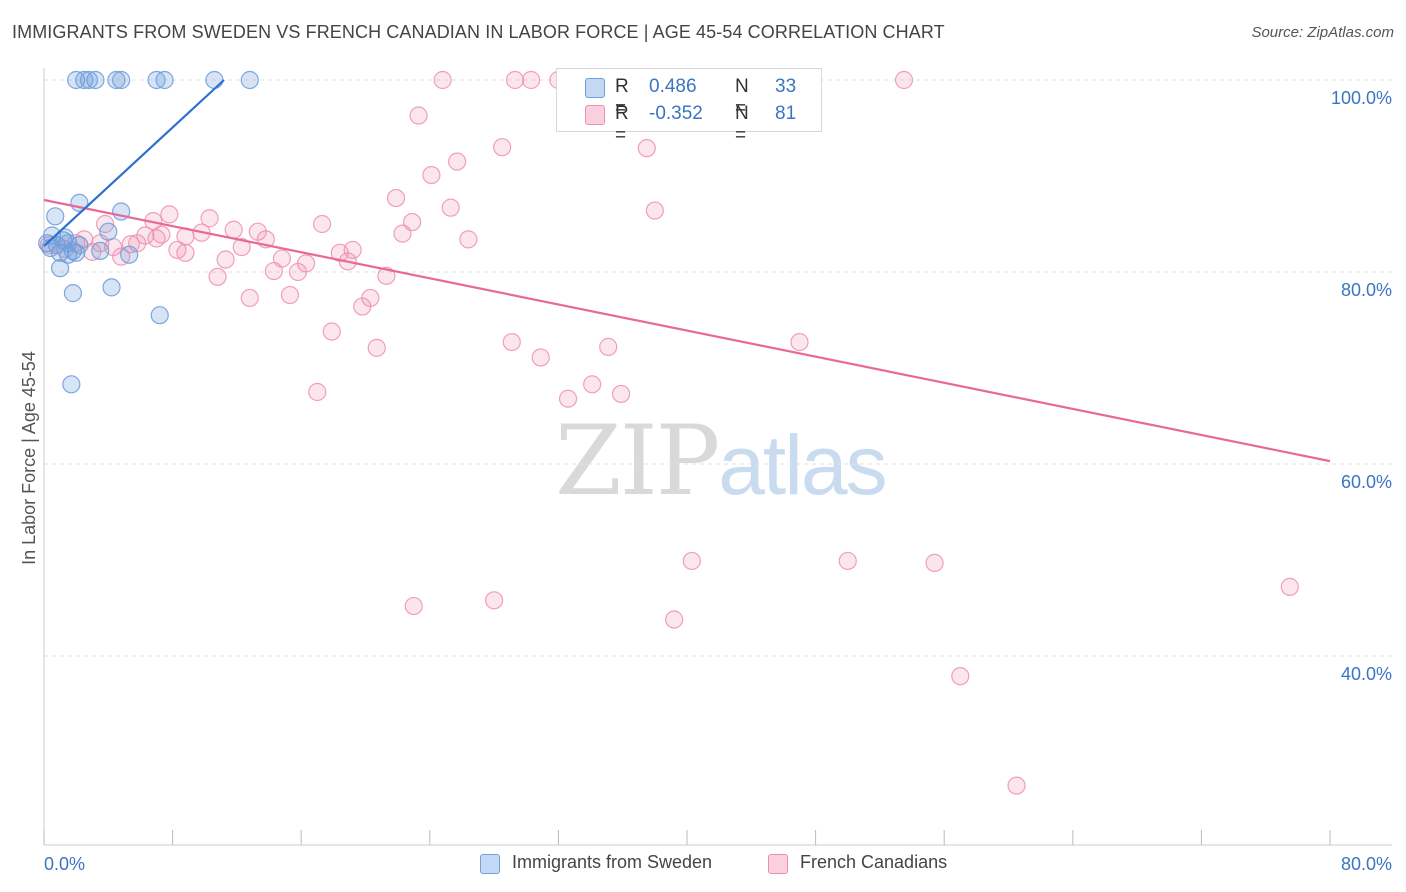  Describe the element at coordinates (134, 163) in the screenshot. I see `sweden-trend-line` at that location.